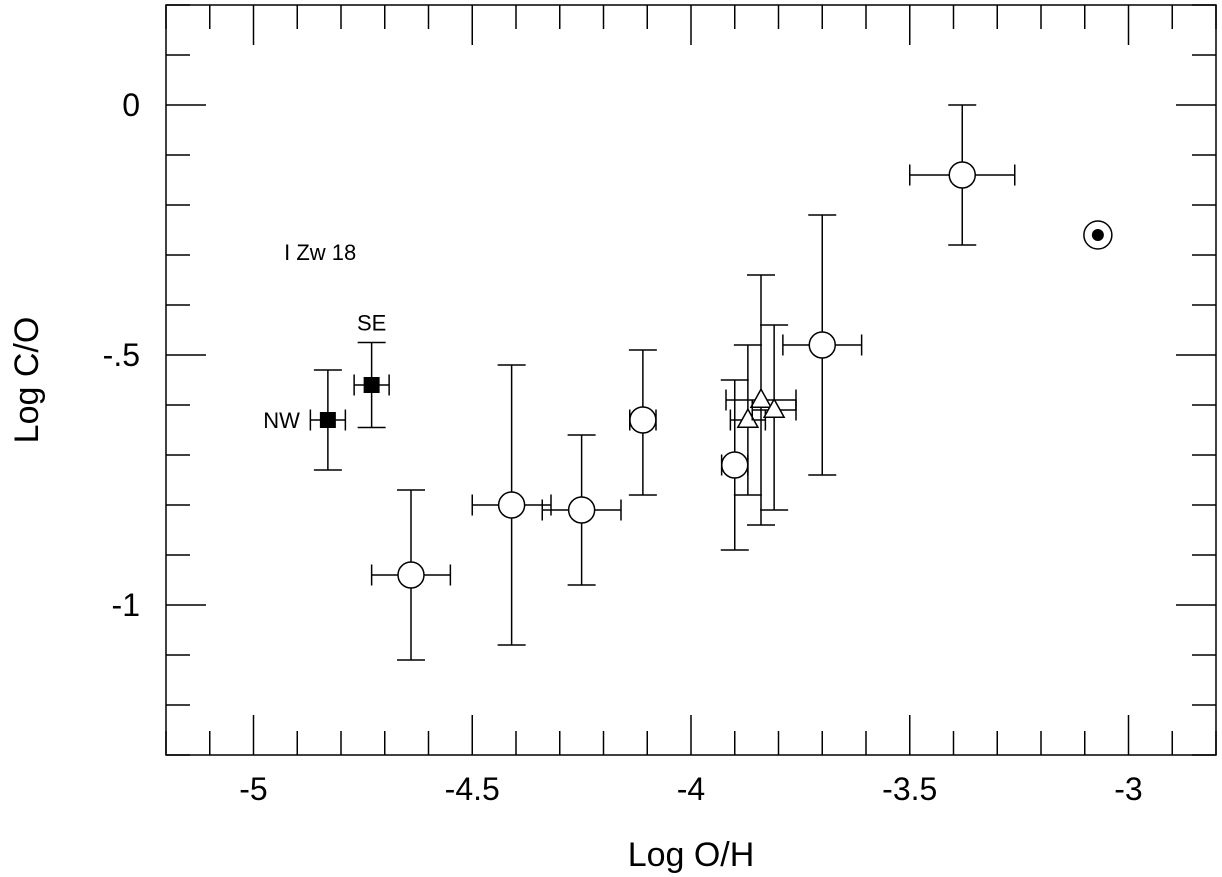 The height and width of the screenshot is (877, 1222). I want to click on sun-symbol-dot, so click(1097, 235).